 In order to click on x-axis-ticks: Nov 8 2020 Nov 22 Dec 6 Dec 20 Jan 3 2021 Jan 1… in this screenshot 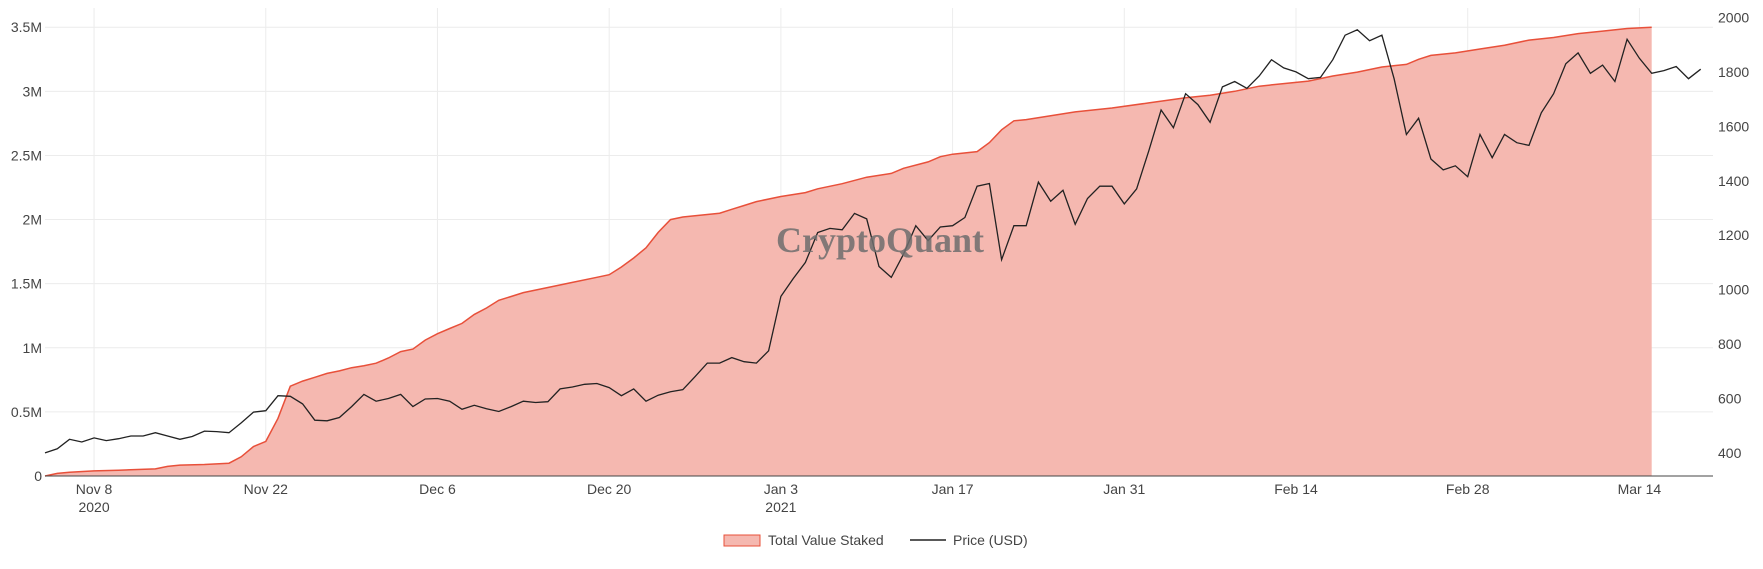, I will do `click(869, 498)`.